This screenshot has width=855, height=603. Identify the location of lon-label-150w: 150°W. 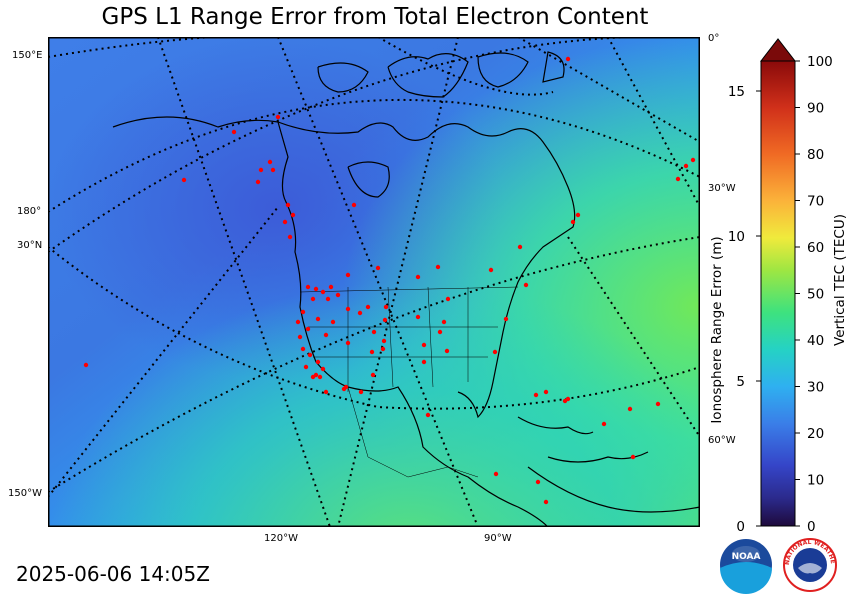
(25, 493).